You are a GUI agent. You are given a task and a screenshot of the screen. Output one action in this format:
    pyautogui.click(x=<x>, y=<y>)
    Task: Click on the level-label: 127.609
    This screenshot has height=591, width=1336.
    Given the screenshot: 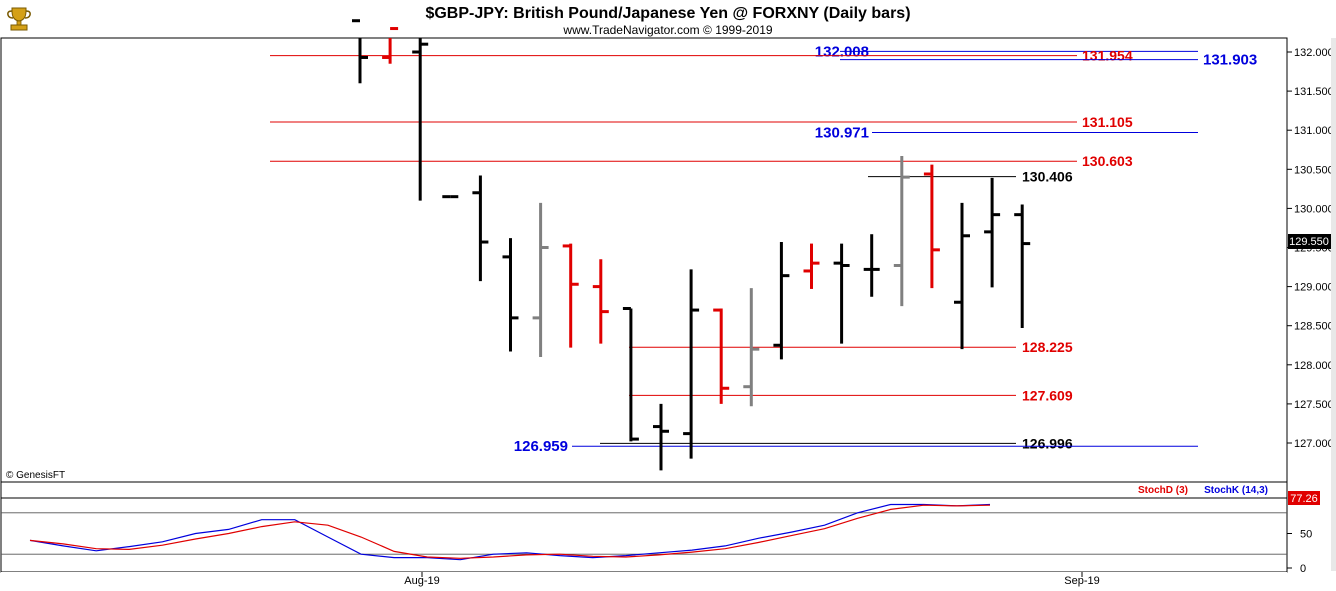 What is the action you would take?
    pyautogui.click(x=1047, y=395)
    